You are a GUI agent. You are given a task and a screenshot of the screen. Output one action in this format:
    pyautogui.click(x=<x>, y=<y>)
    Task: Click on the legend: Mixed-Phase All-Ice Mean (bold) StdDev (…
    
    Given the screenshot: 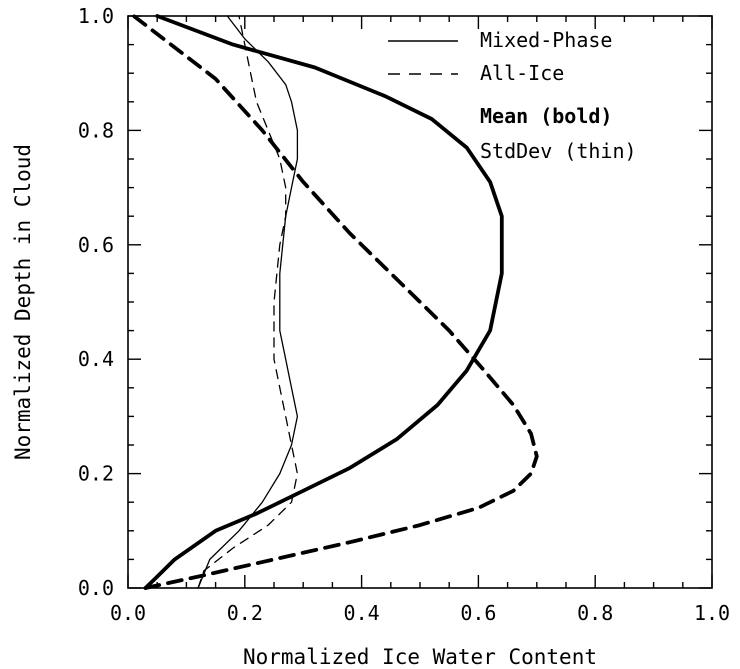 What is the action you would take?
    pyautogui.click(x=512, y=95)
    